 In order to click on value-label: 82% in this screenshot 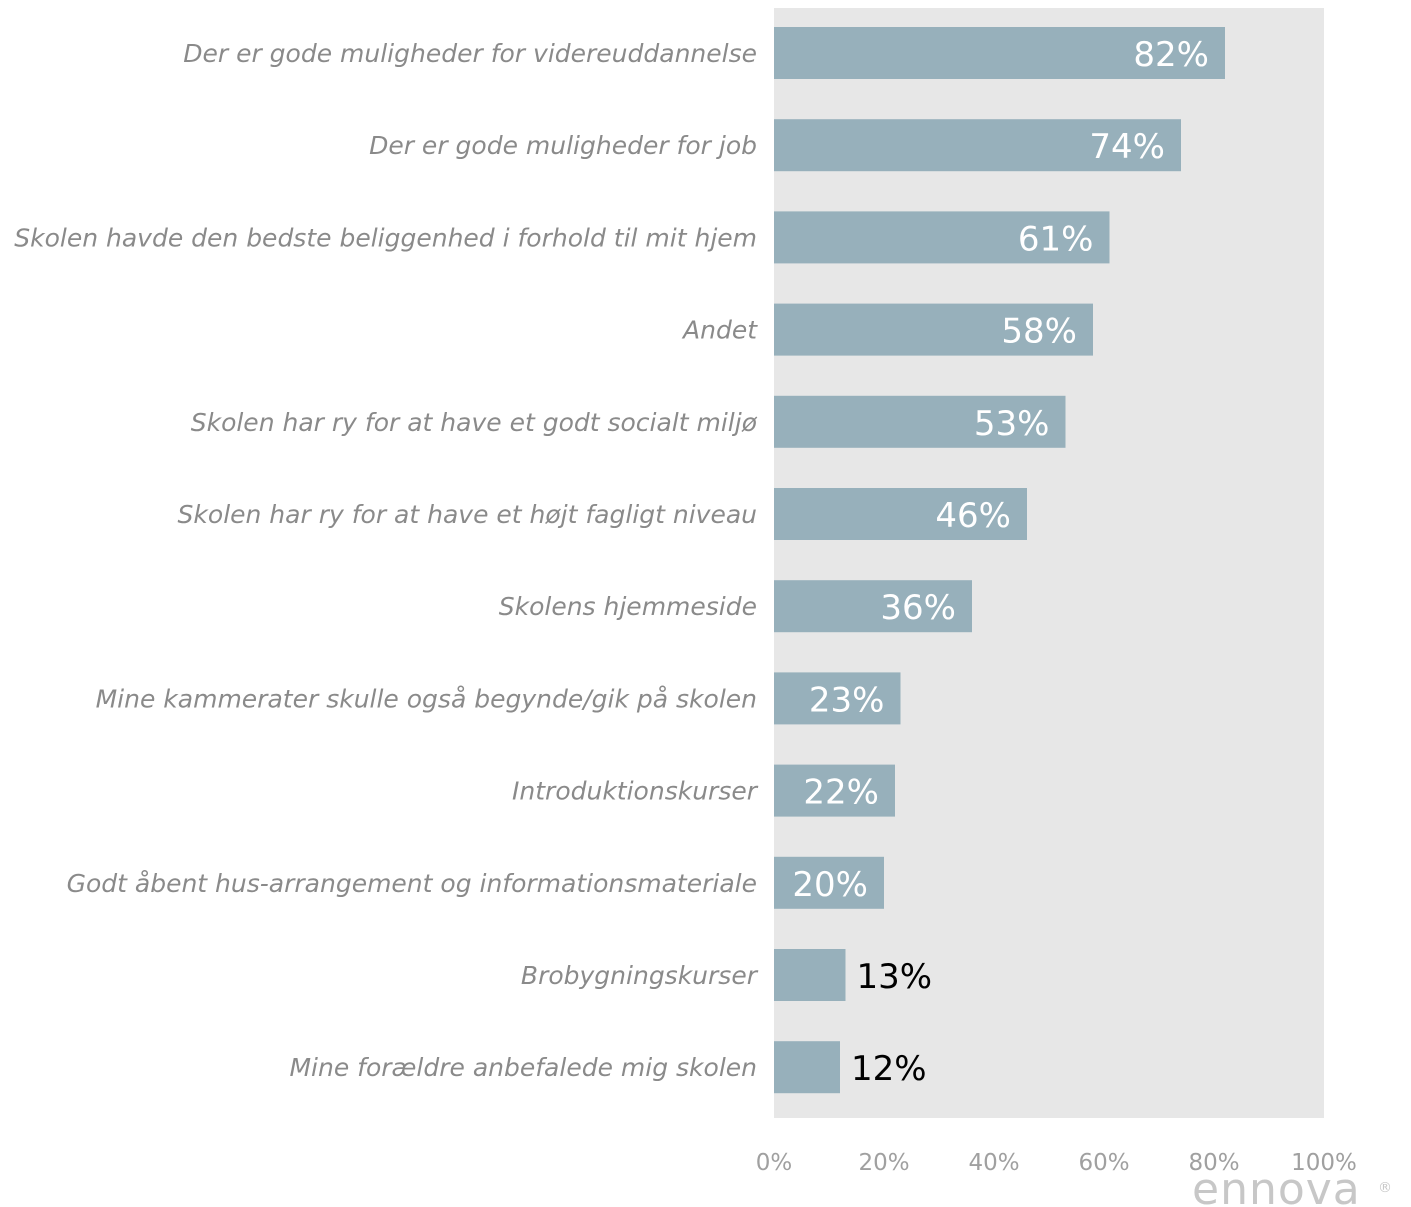, I will do `click(1171, 55)`.